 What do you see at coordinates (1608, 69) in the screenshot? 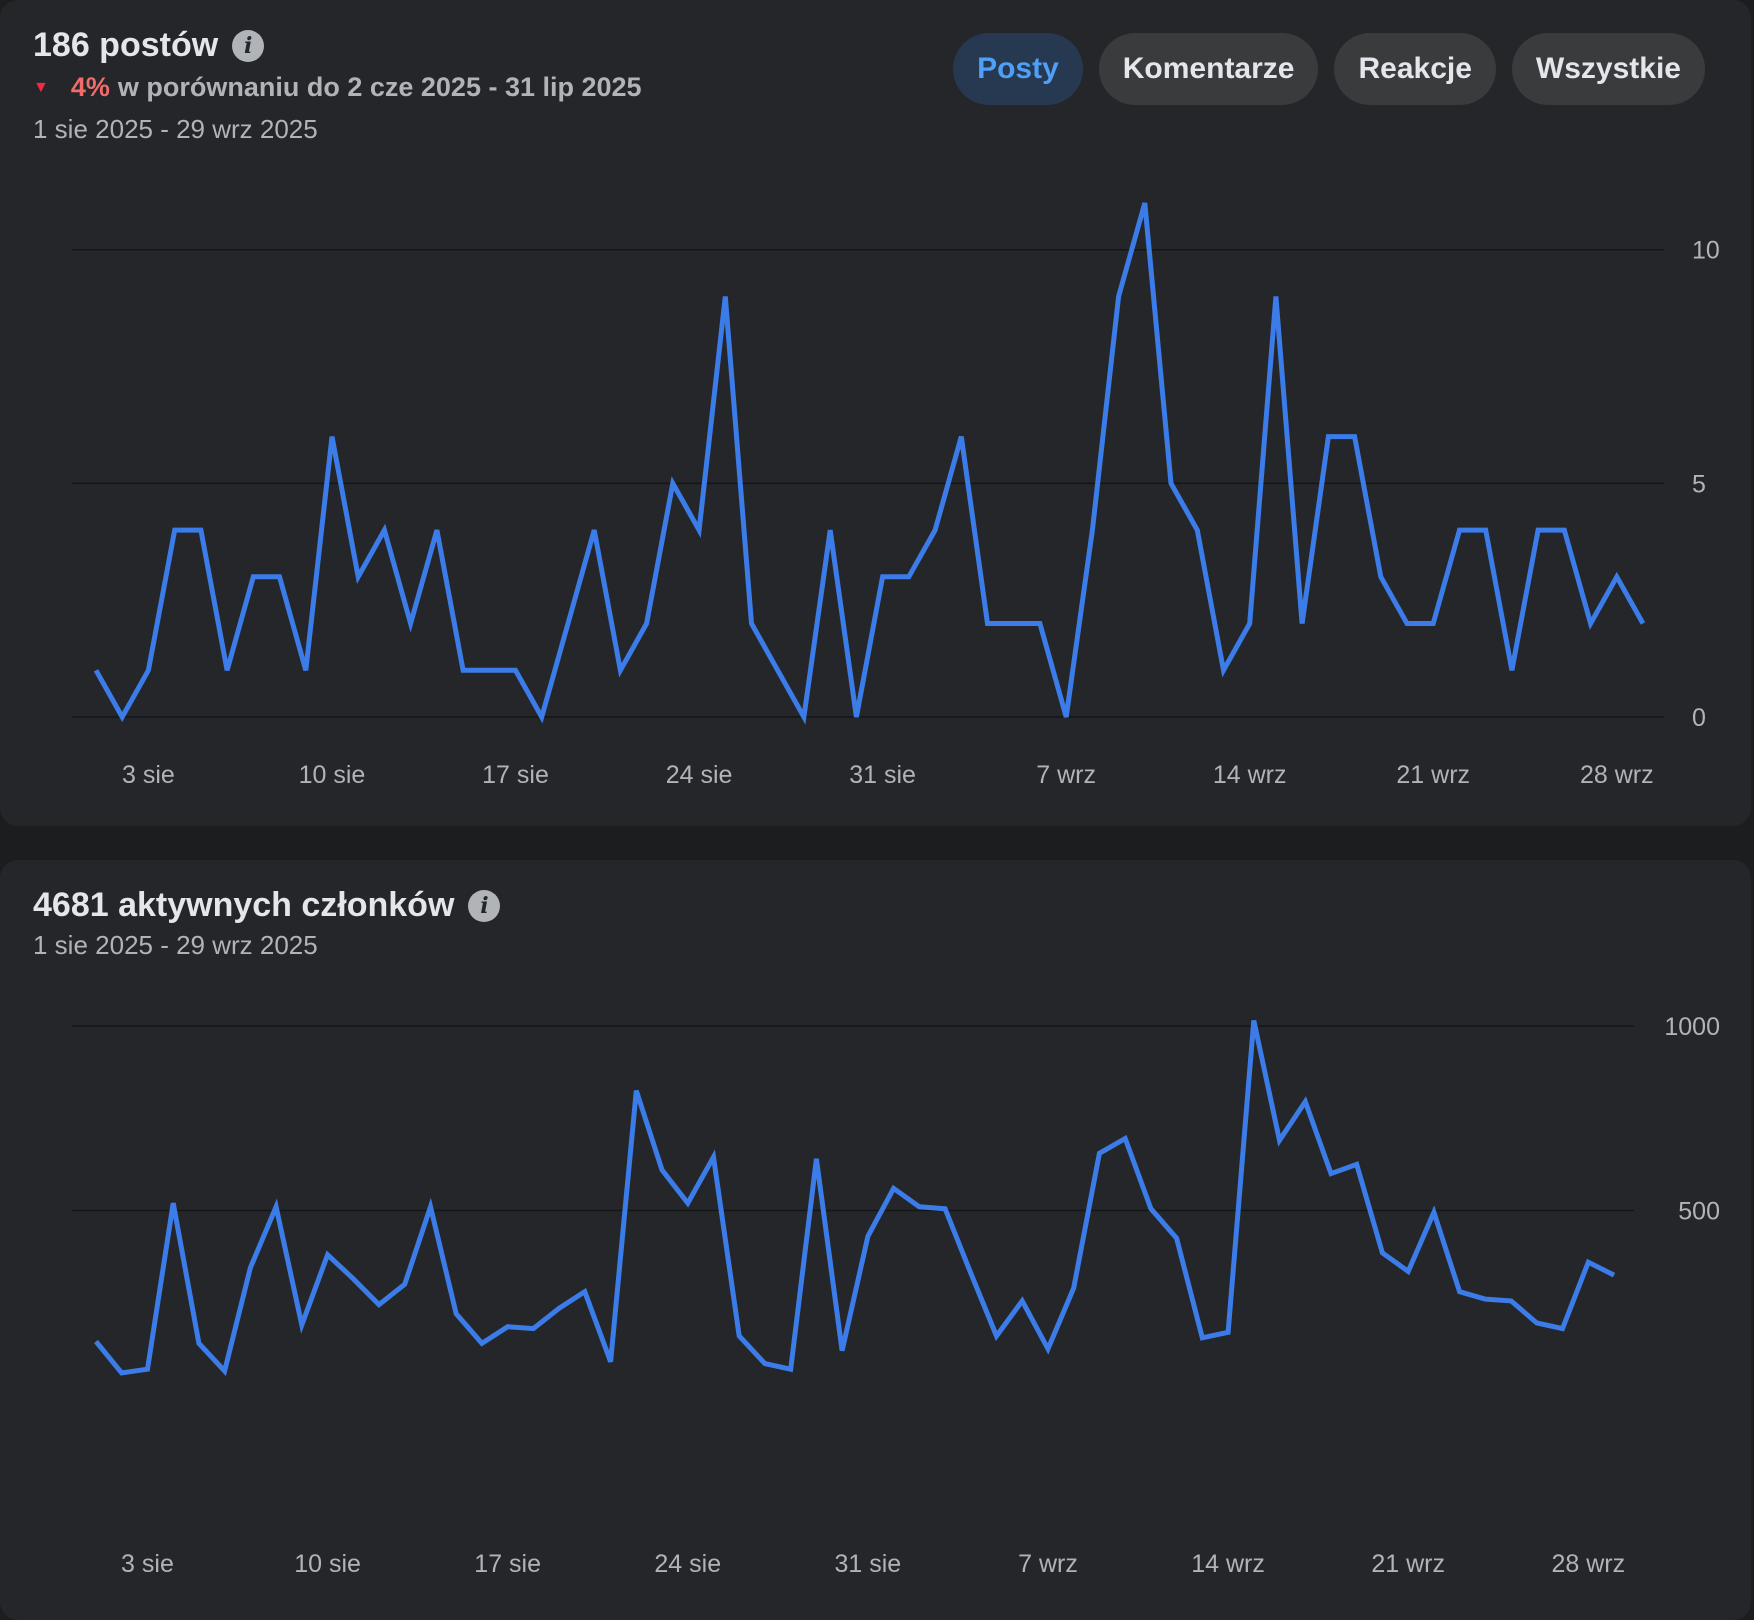
I see `tab-wszystkie: Wszystkie` at bounding box center [1608, 69].